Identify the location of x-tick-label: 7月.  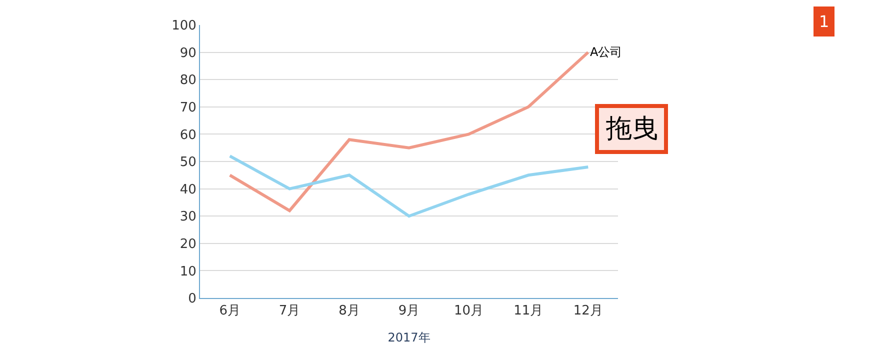
(289, 311).